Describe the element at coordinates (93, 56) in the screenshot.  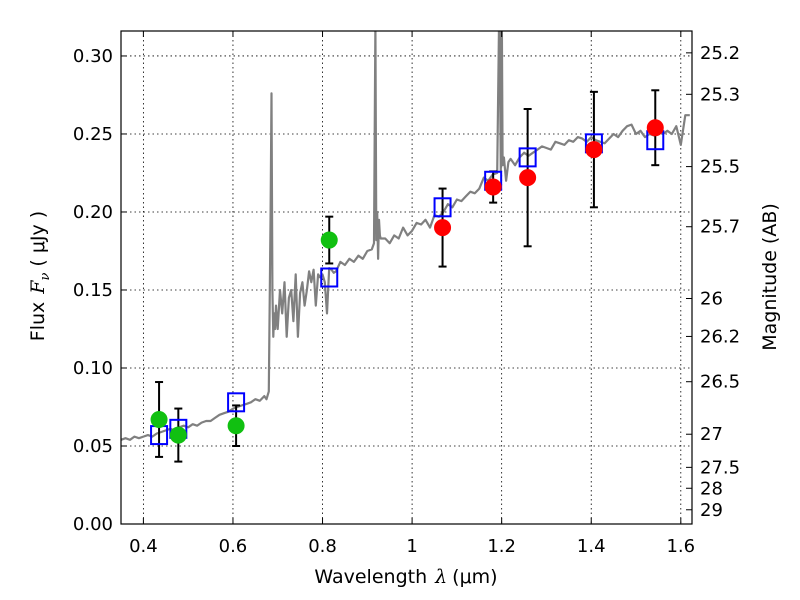
I see `y-tick-label: 0.30` at that location.